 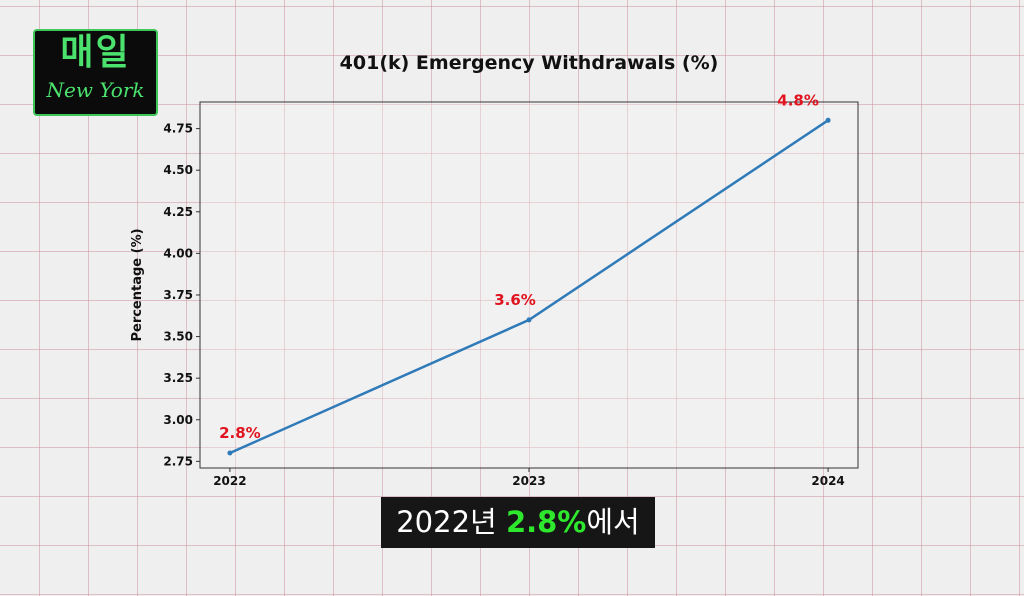 I want to click on data-label: 3.6%, so click(x=515, y=300).